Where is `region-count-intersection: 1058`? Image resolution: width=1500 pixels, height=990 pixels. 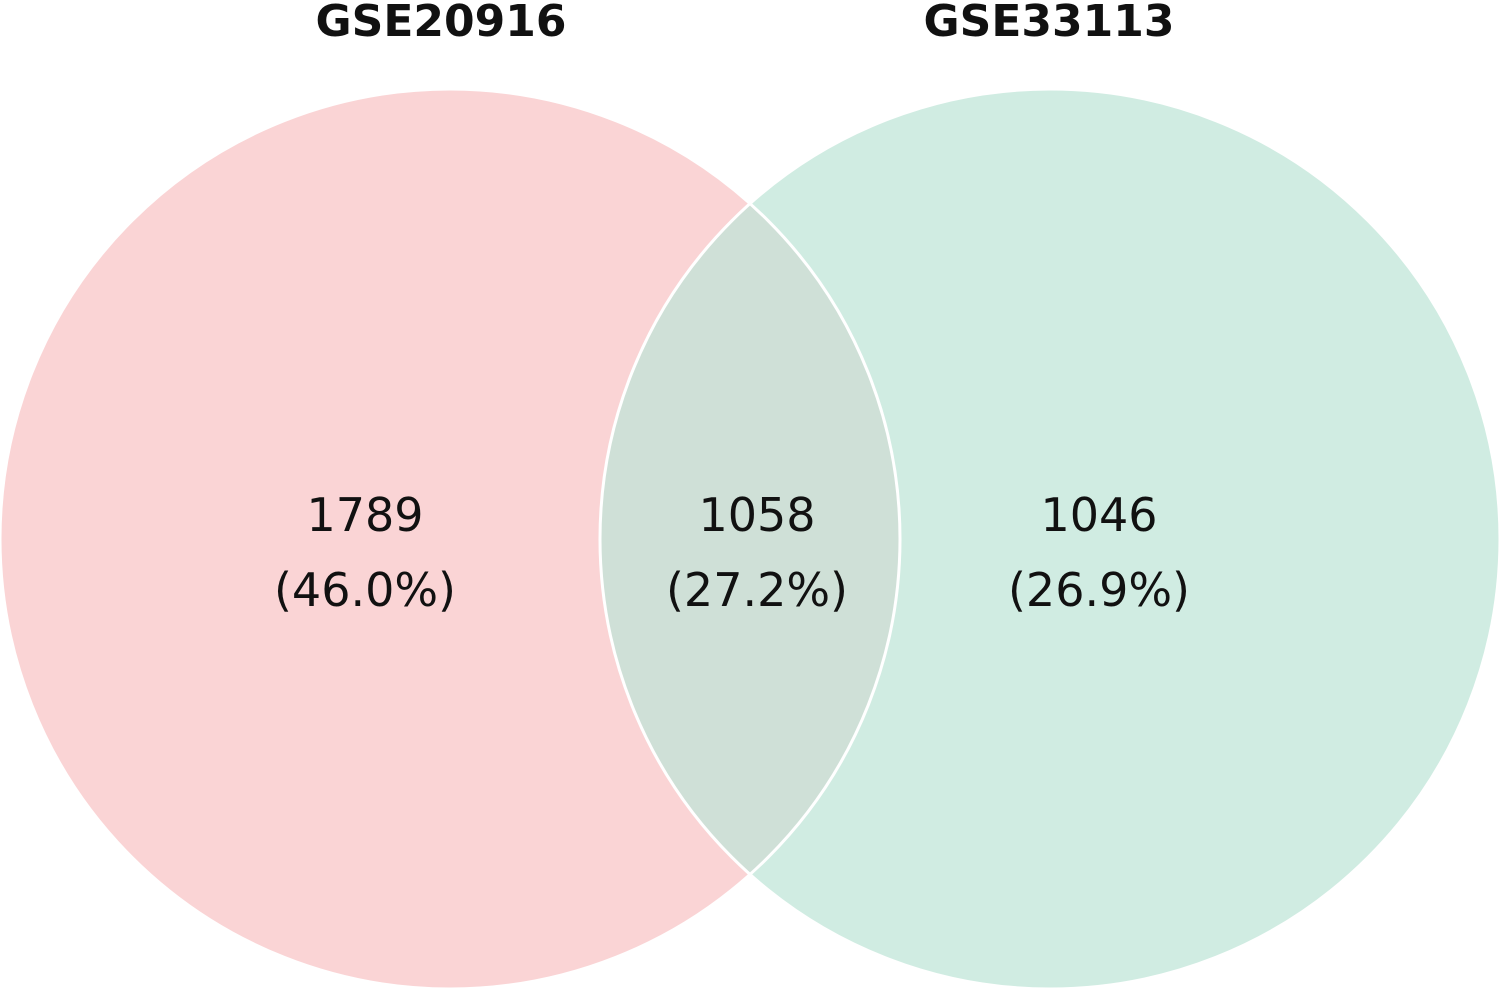 region-count-intersection: 1058 is located at coordinates (756, 515).